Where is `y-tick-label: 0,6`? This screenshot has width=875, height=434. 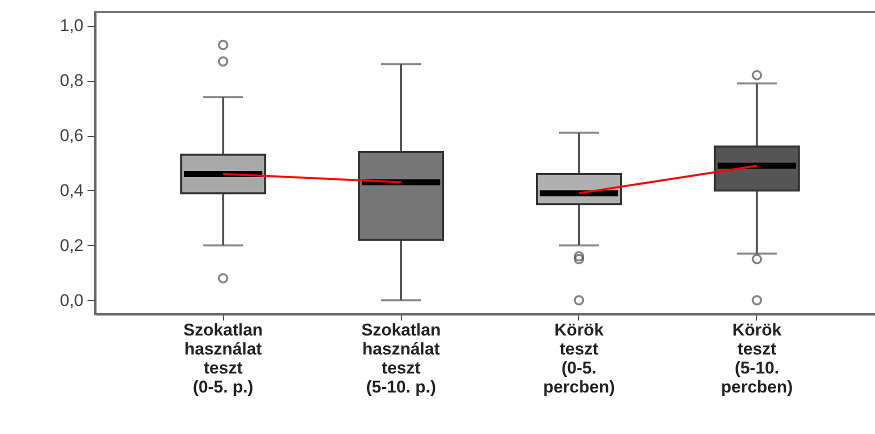 y-tick-label: 0,6 is located at coordinates (72, 136).